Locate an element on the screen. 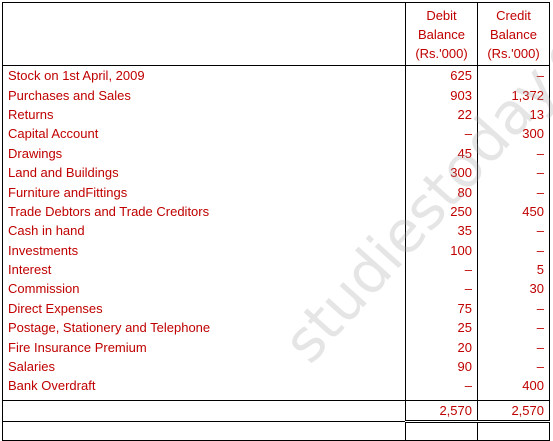  row-debit: 250 is located at coordinates (441, 211).